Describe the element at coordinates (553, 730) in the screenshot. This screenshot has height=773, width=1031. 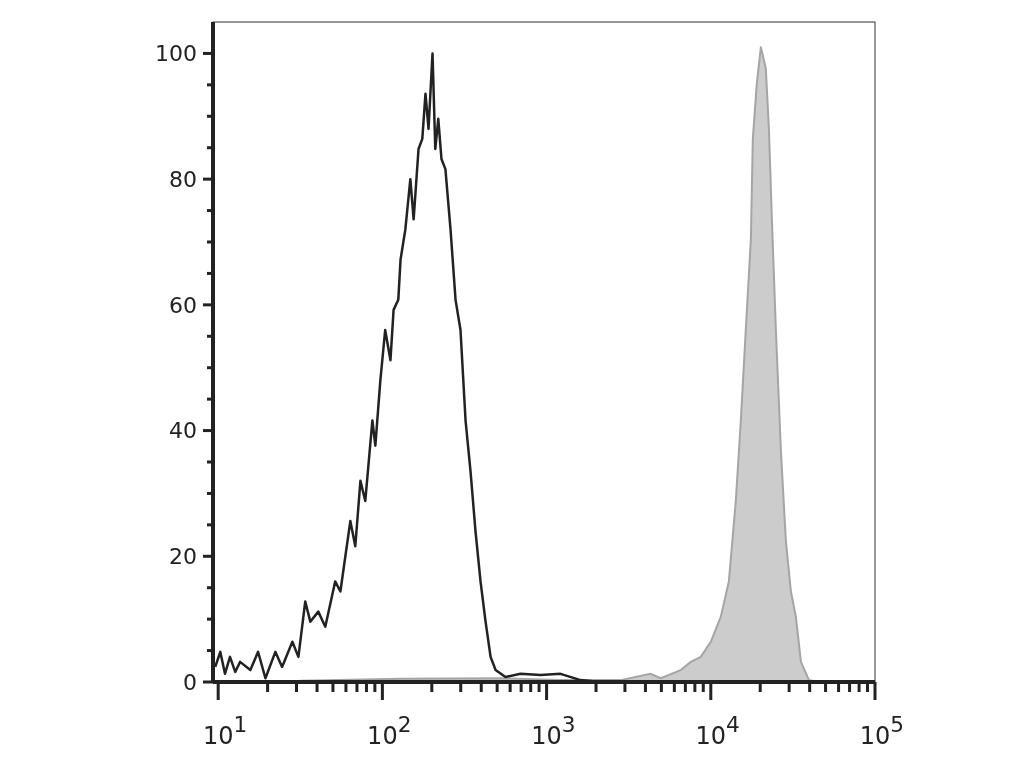
I see `x-tick-label: 10$^{3}$` at that location.